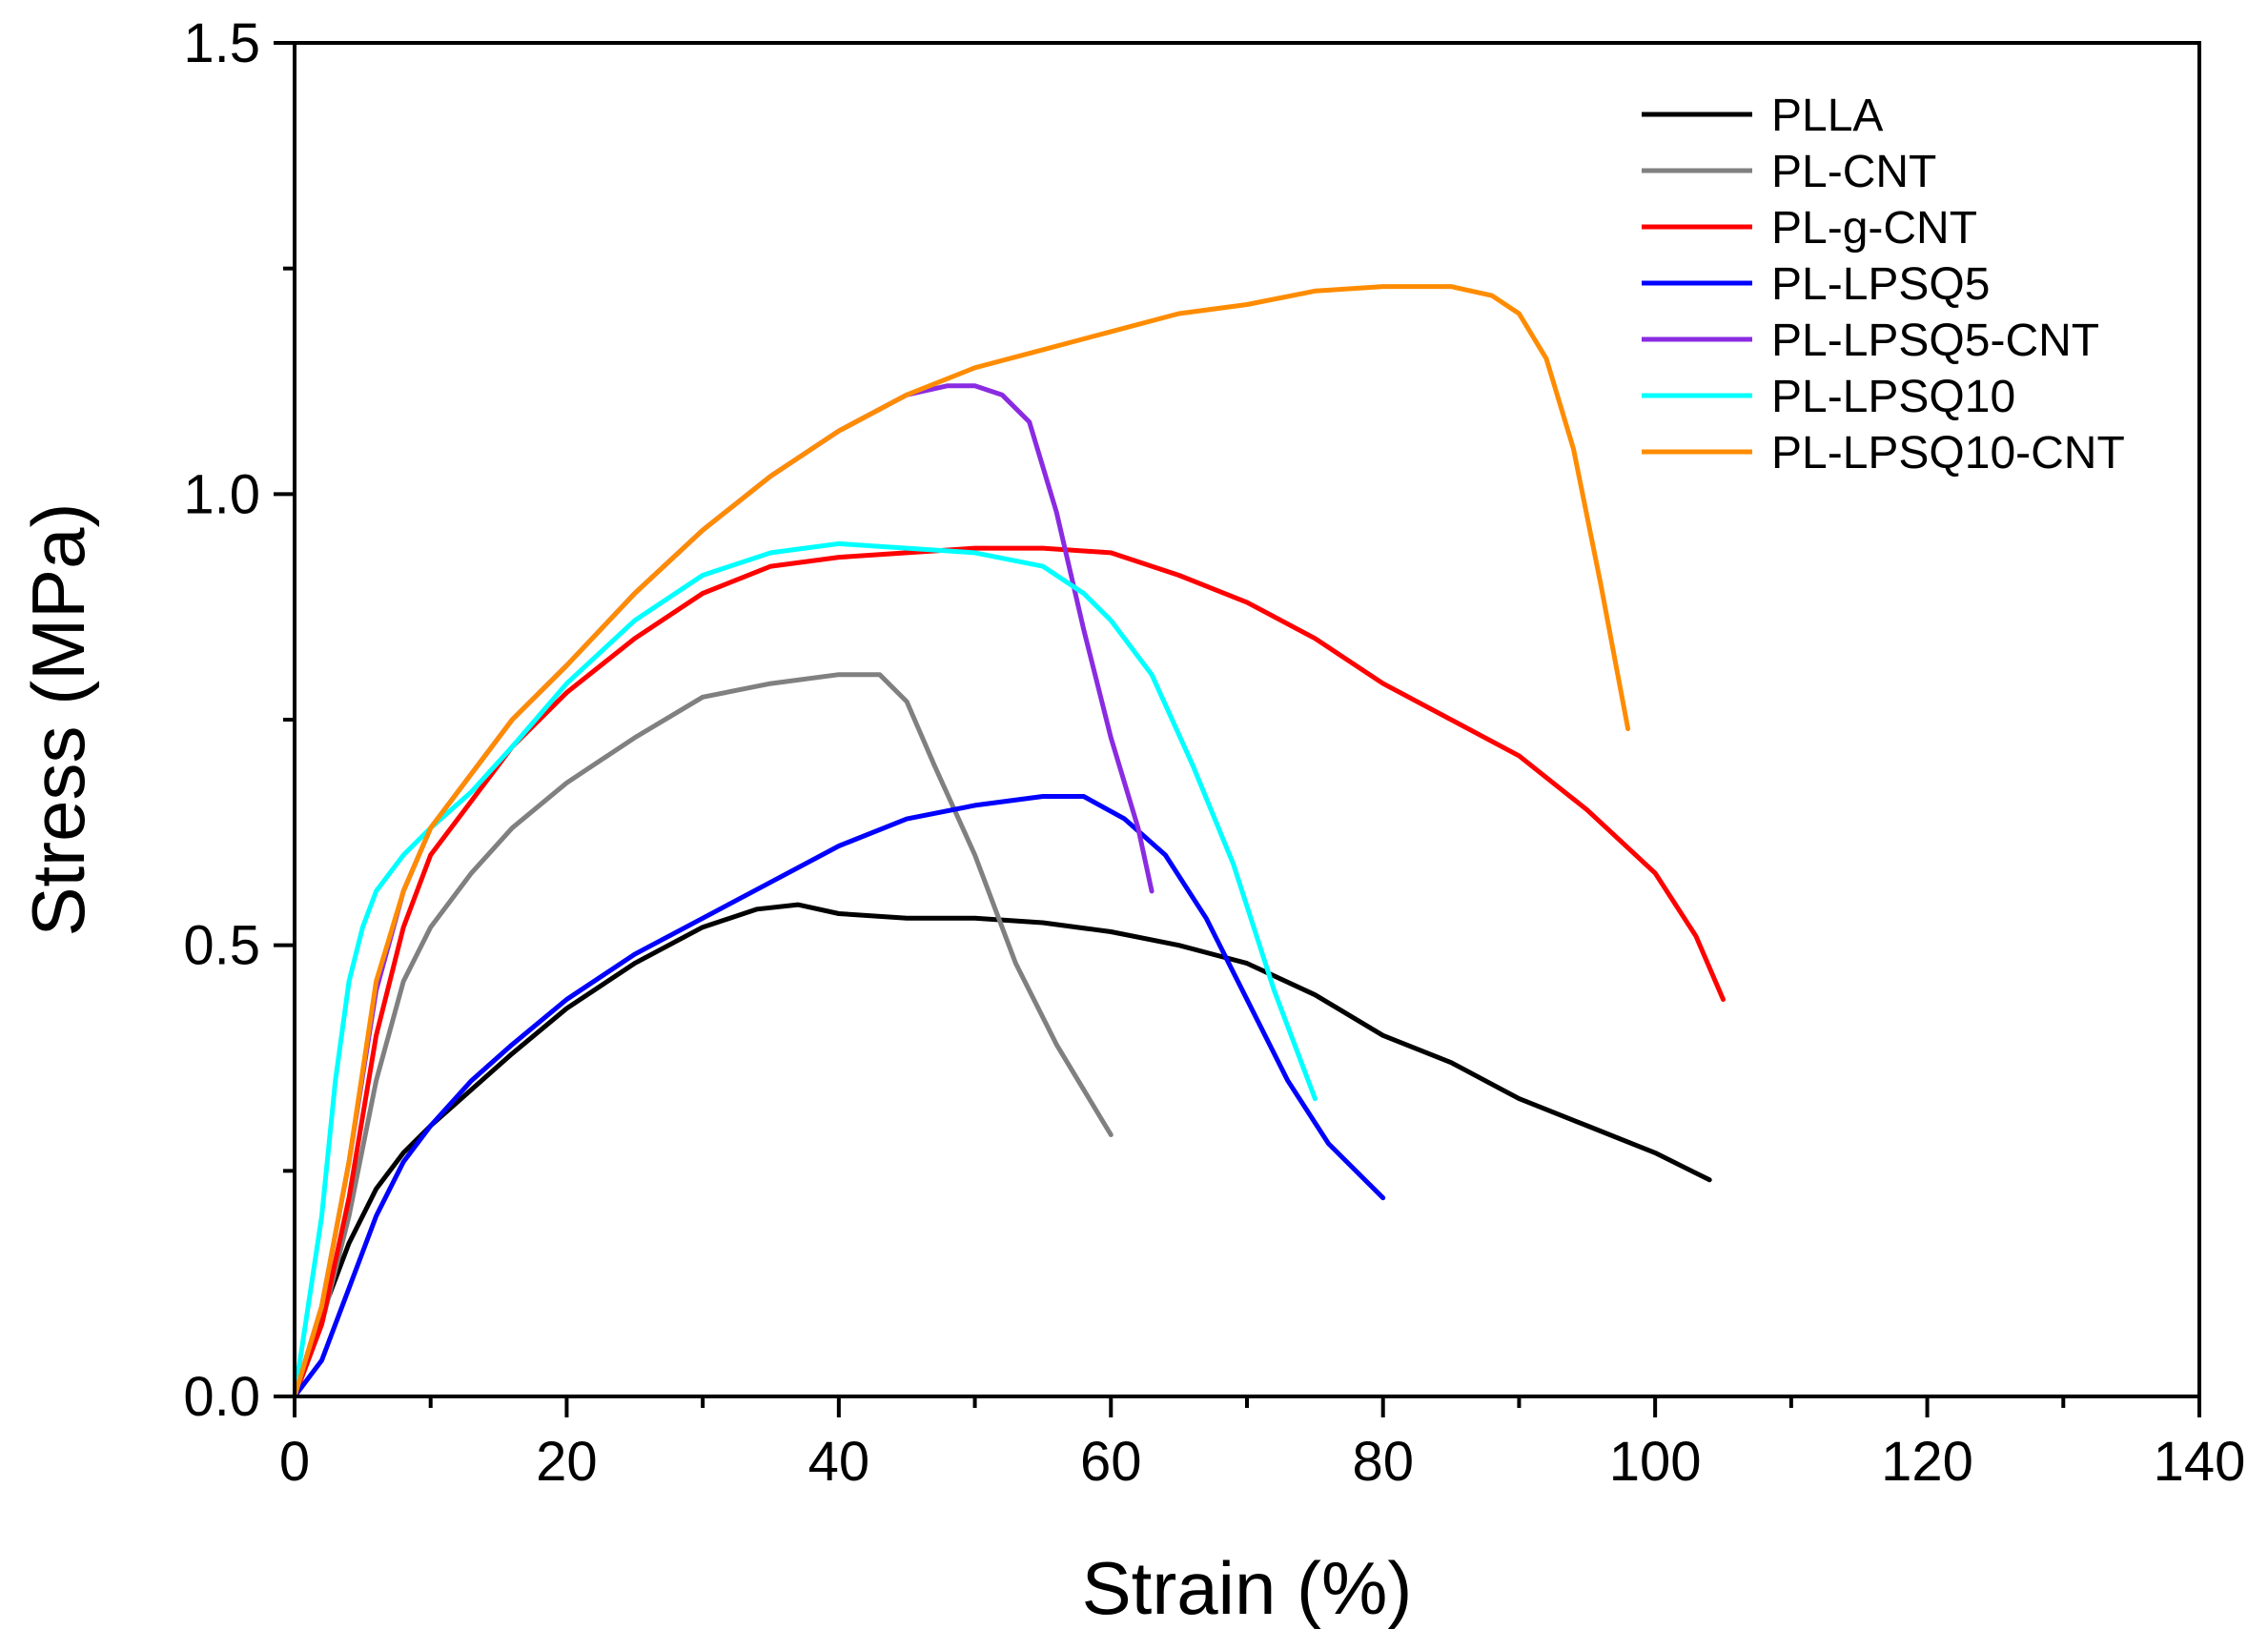  What do you see at coordinates (2200, 1462) in the screenshot?
I see `x-tick-label: 140` at bounding box center [2200, 1462].